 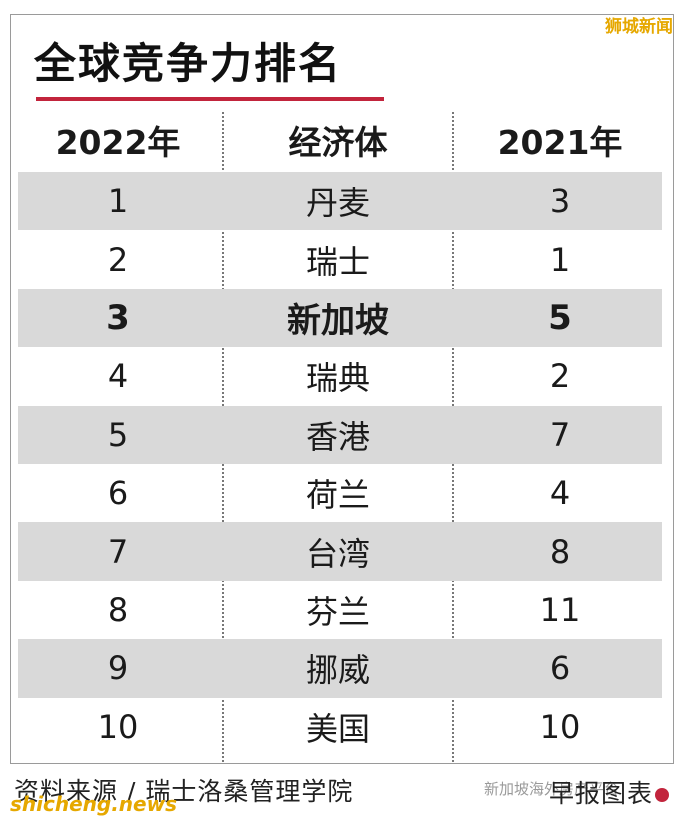 What do you see at coordinates (118, 726) in the screenshot?
I see `rank-2022: 10` at bounding box center [118, 726].